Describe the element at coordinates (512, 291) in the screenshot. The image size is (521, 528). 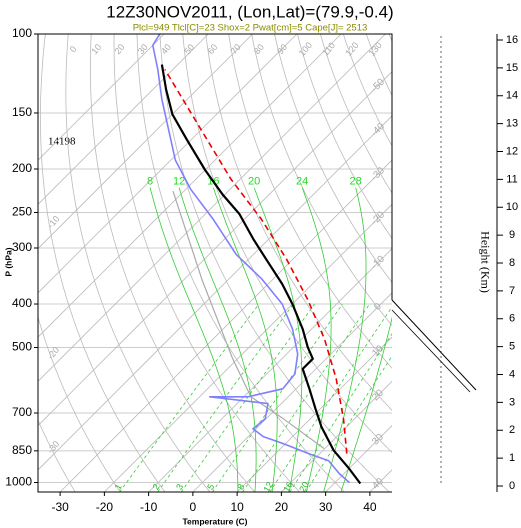
I see `y2-tick-label: 7` at that location.